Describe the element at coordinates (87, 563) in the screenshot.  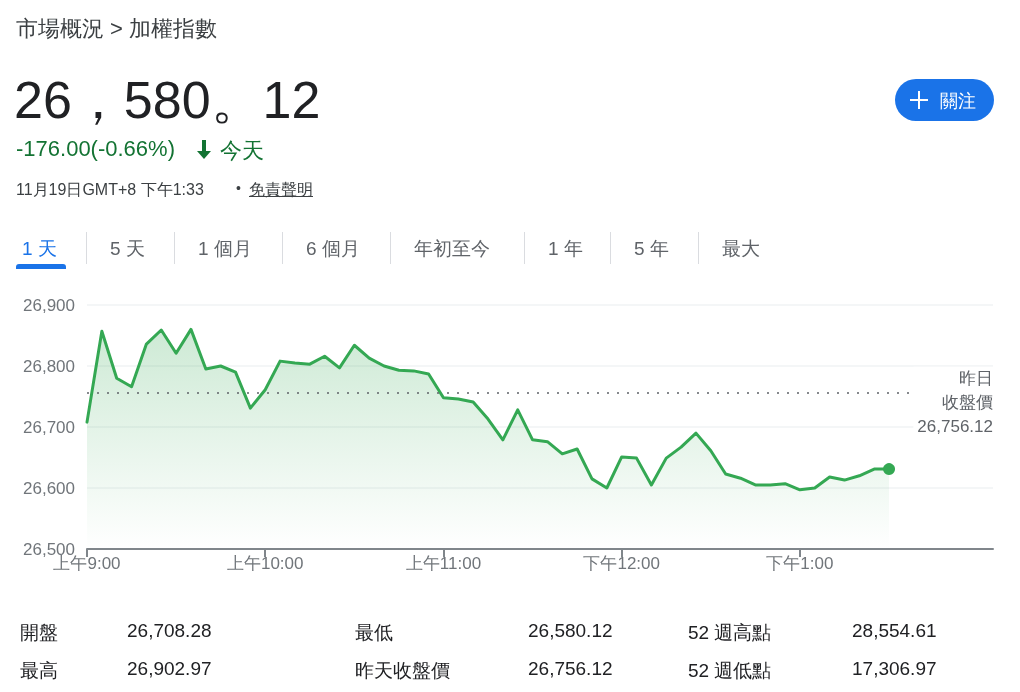
I see `x-tick-label: 上午9:00` at that location.